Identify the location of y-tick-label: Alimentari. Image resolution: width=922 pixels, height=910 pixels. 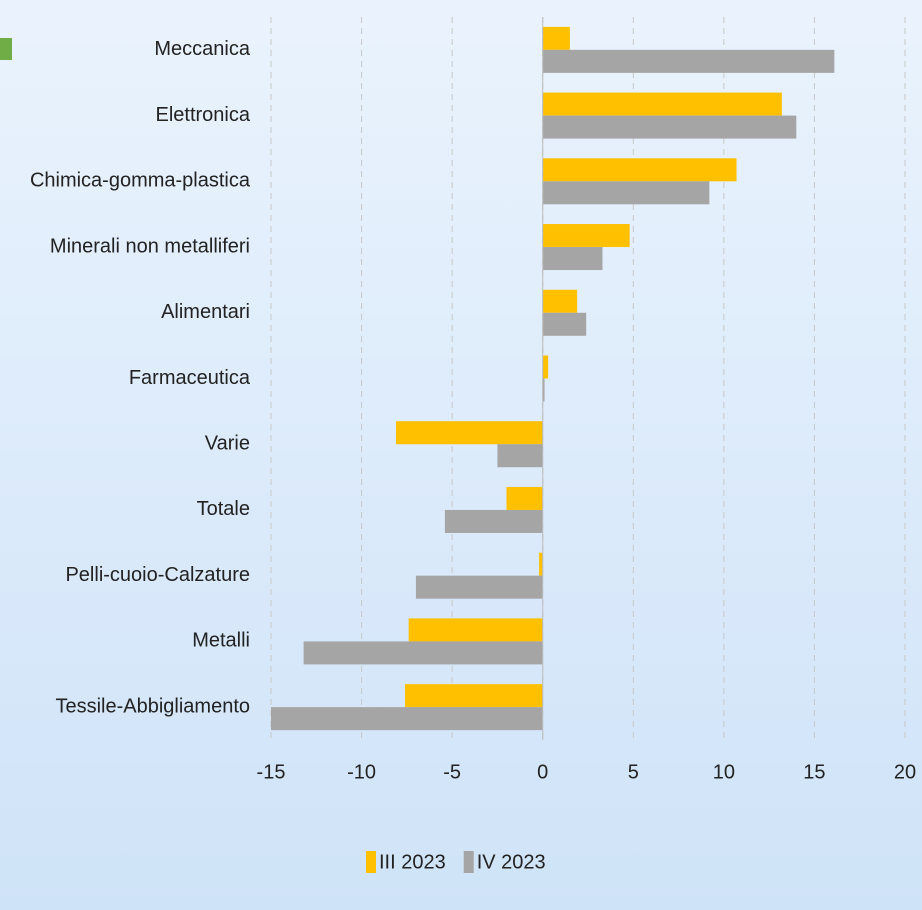
(205, 312).